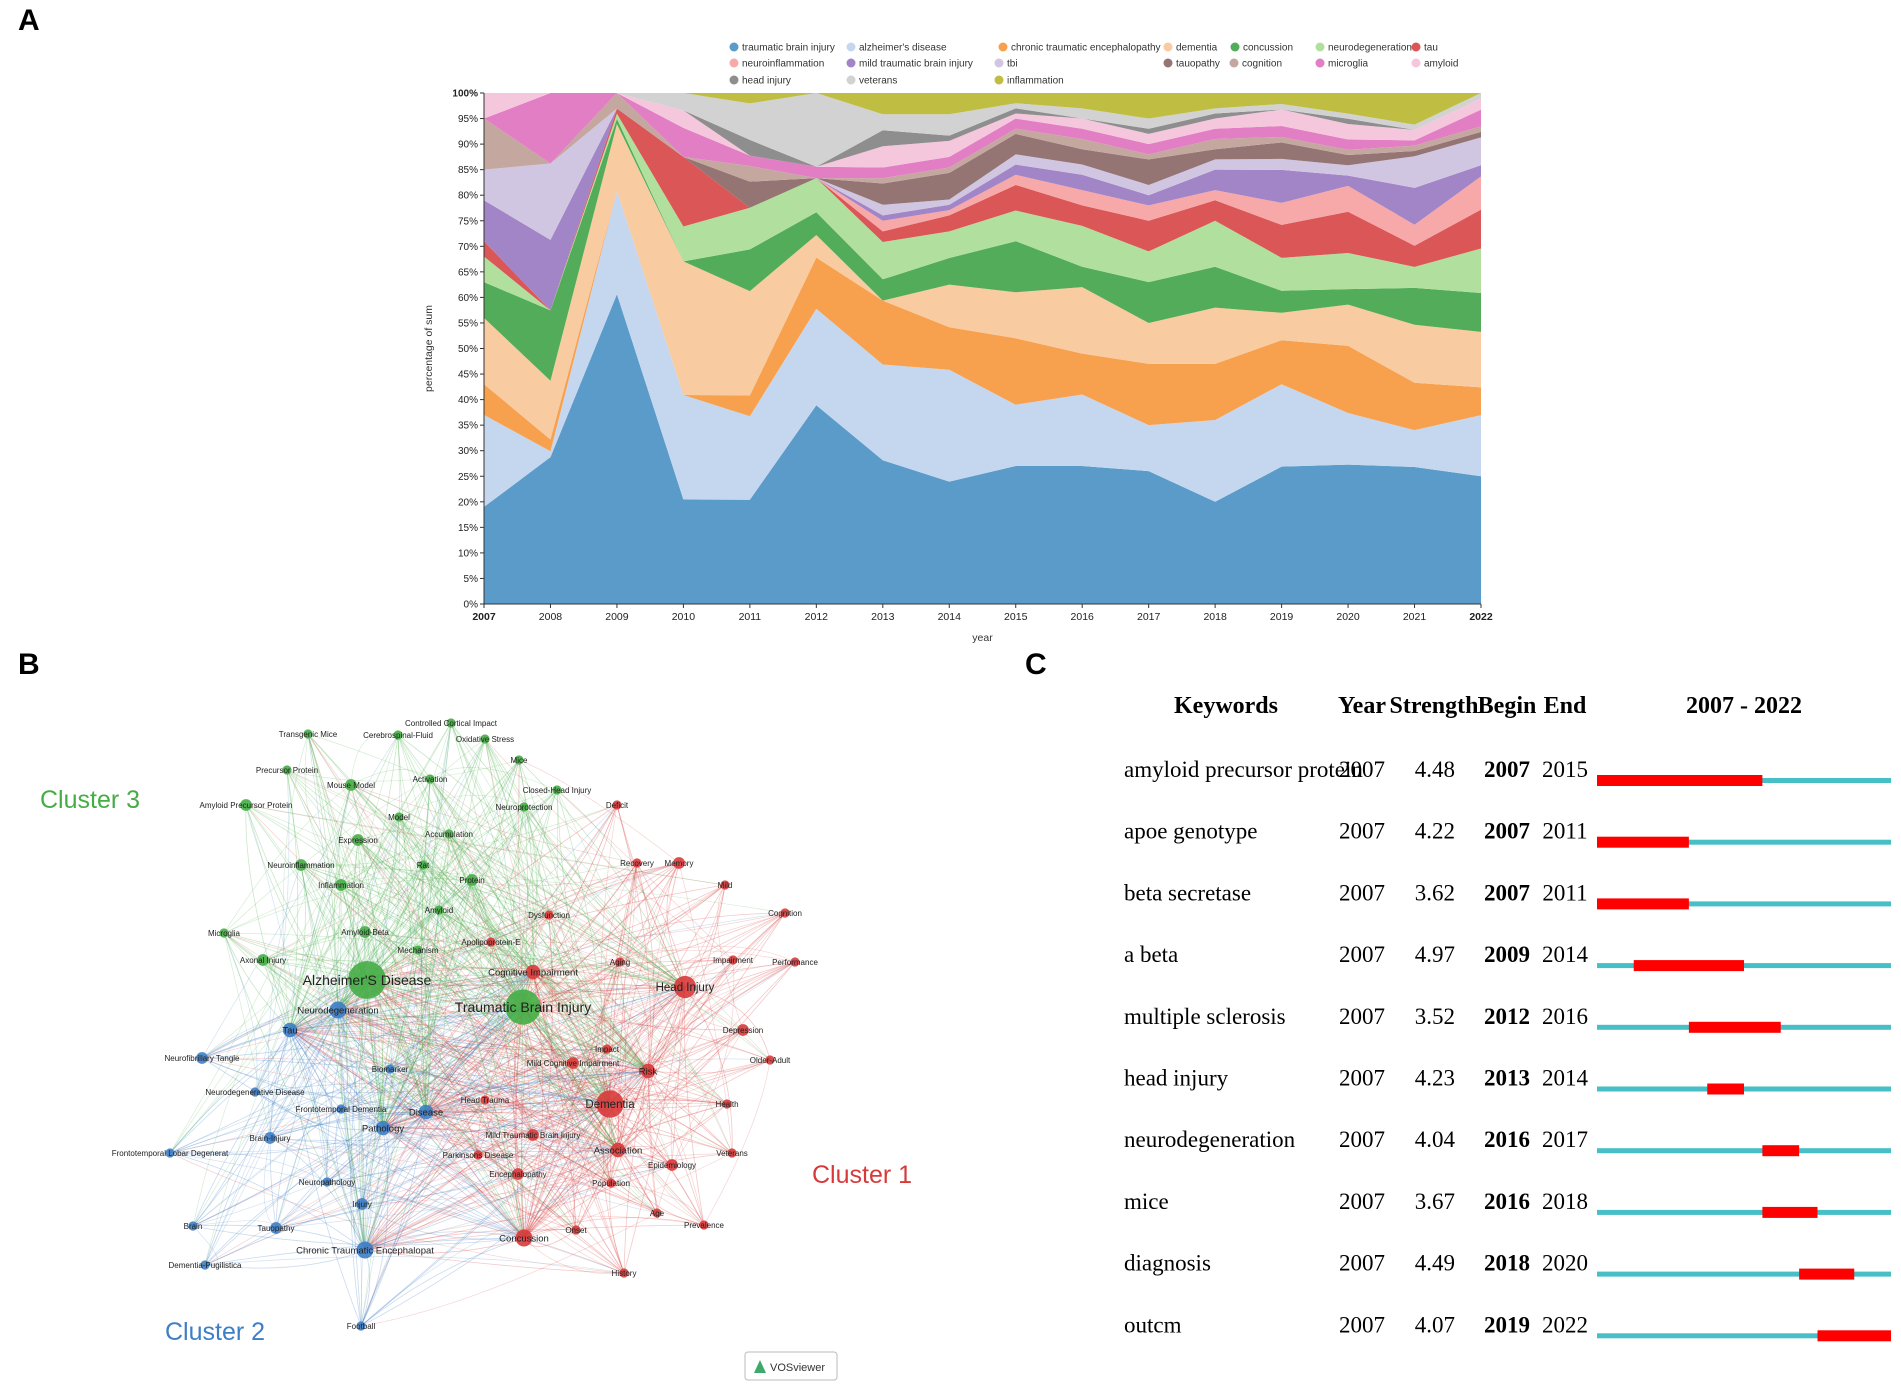  Describe the element at coordinates (950, 617) in the screenshot. I see `x-tick-label: 2014` at that location.